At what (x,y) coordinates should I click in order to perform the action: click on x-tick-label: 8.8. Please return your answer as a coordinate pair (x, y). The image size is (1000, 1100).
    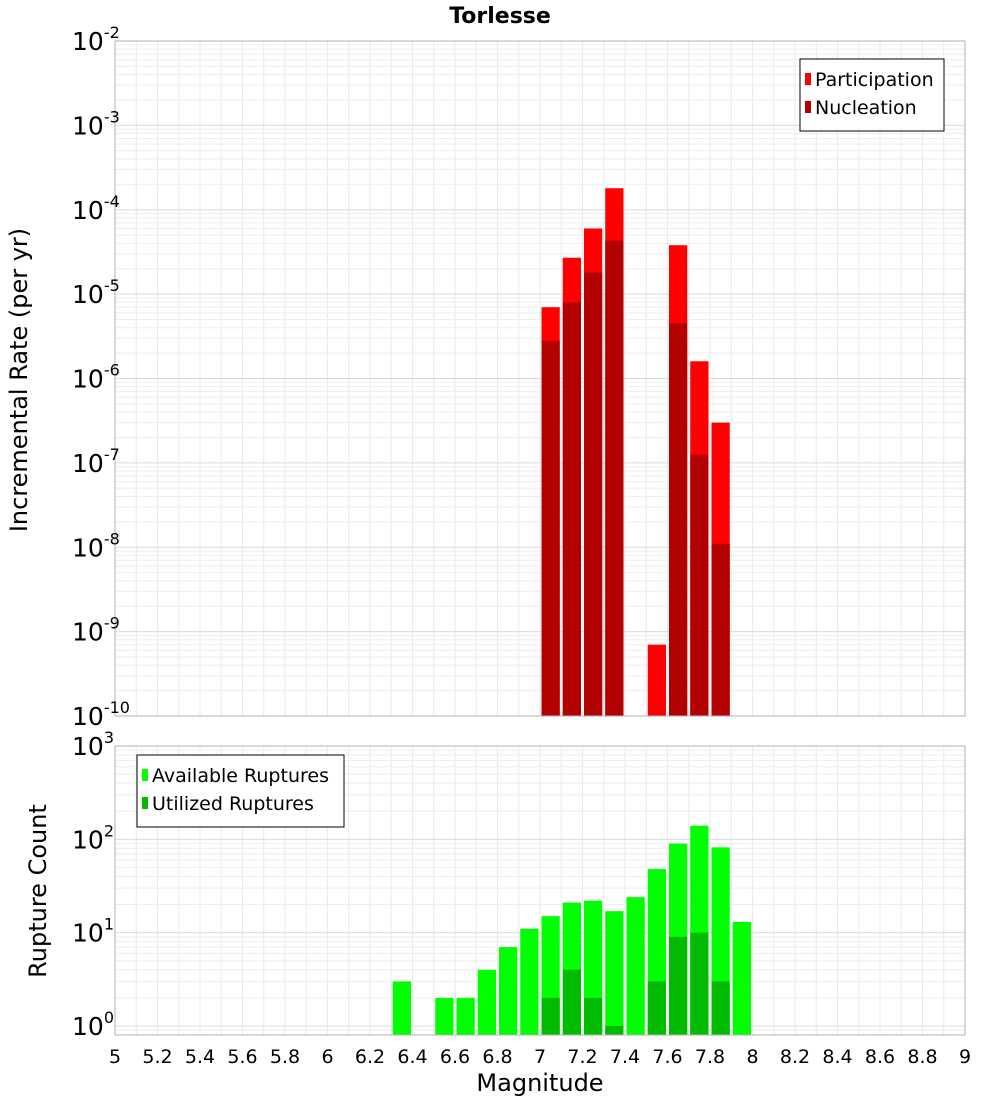
    Looking at the image, I should click on (922, 1057).